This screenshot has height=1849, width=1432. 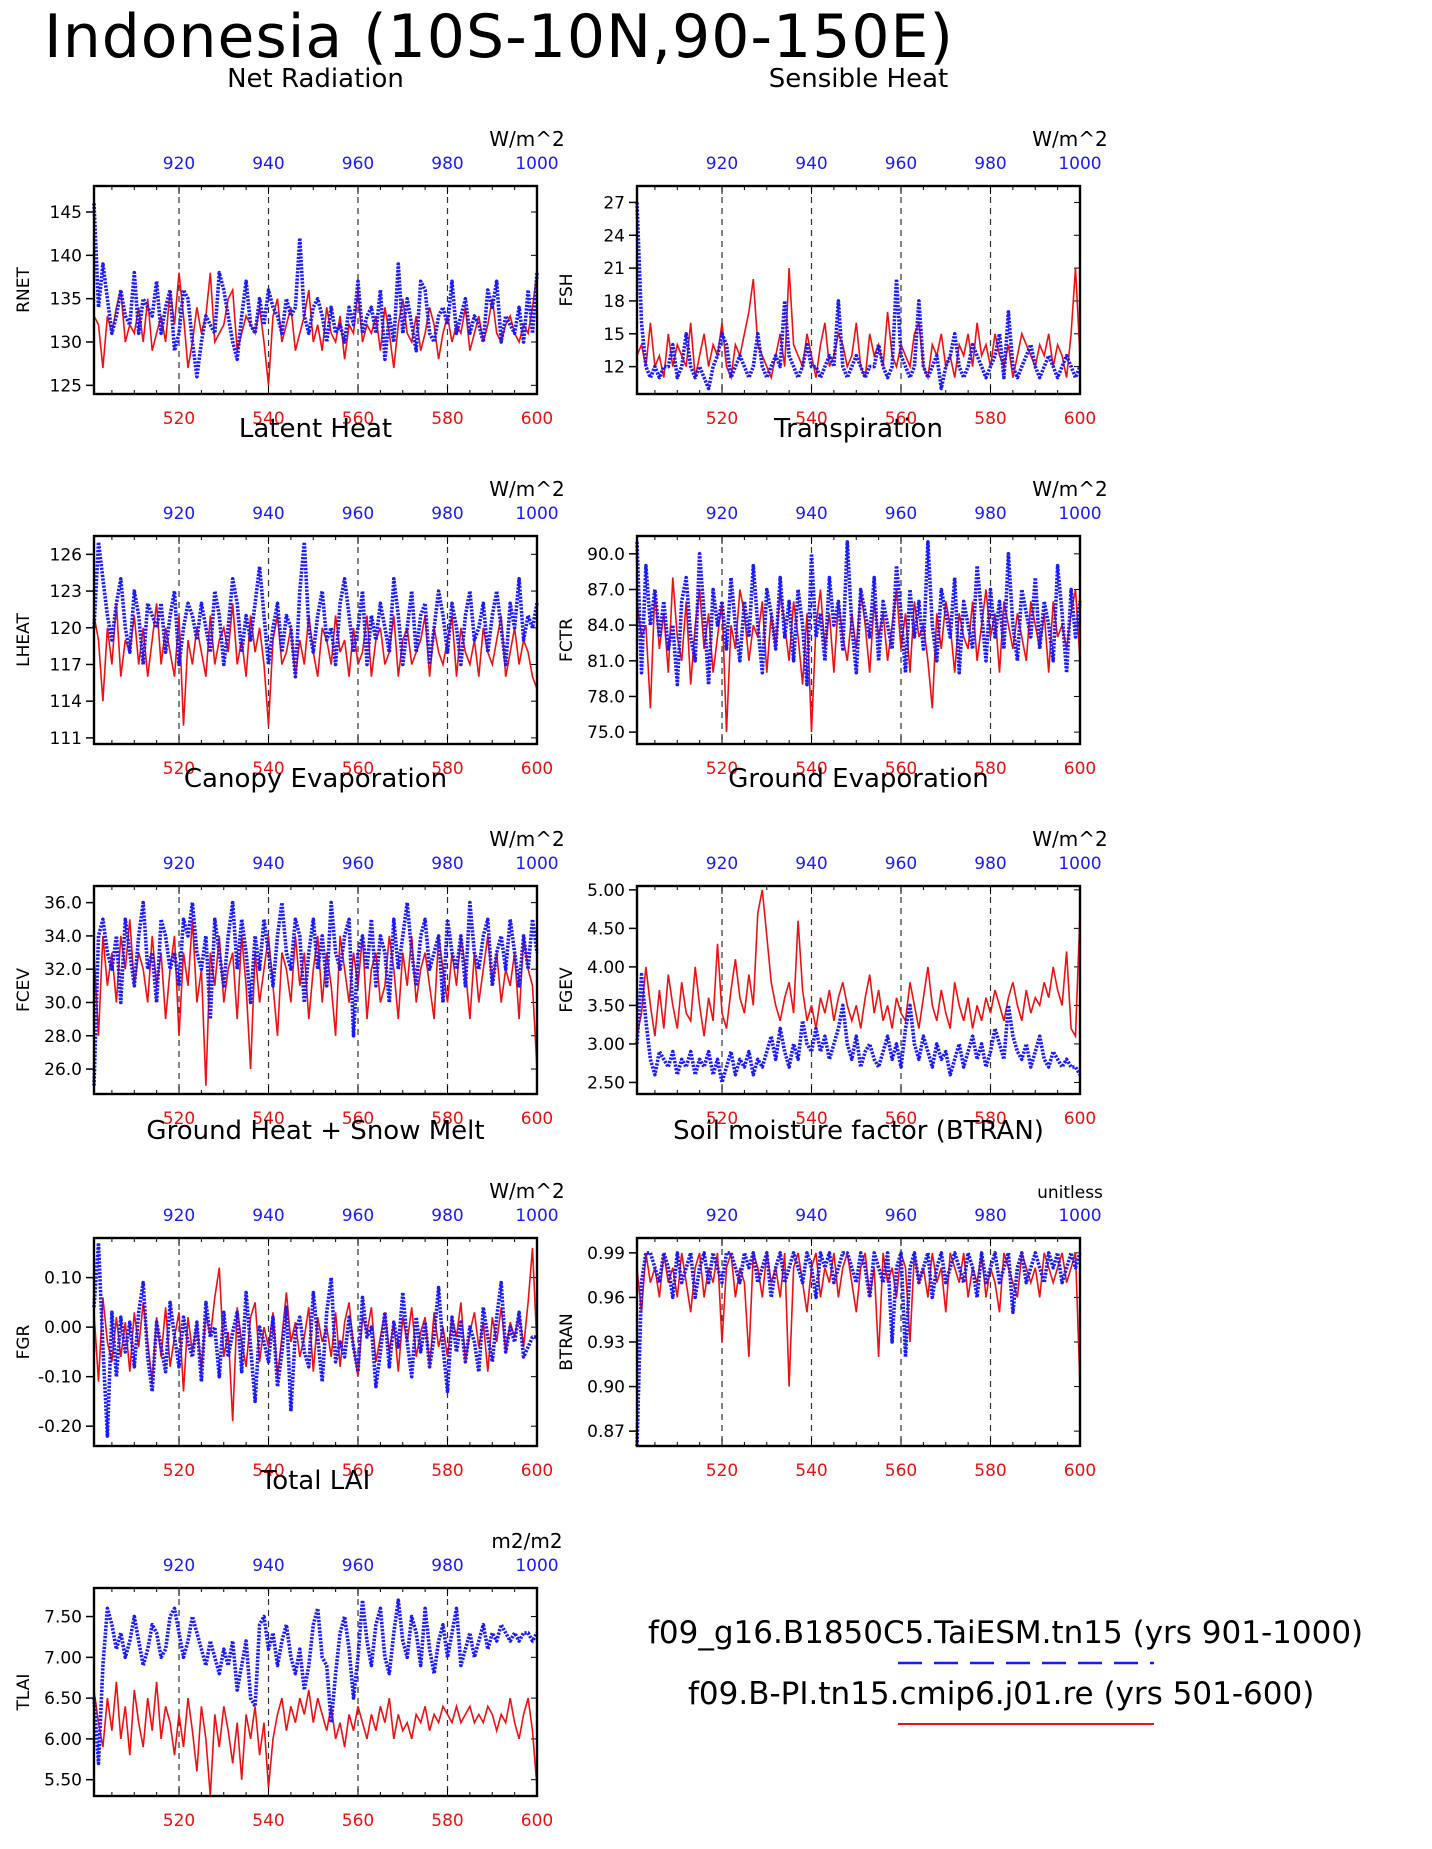 I want to click on panel-title: Ground Heat + Snow Melt, so click(x=315, y=1131).